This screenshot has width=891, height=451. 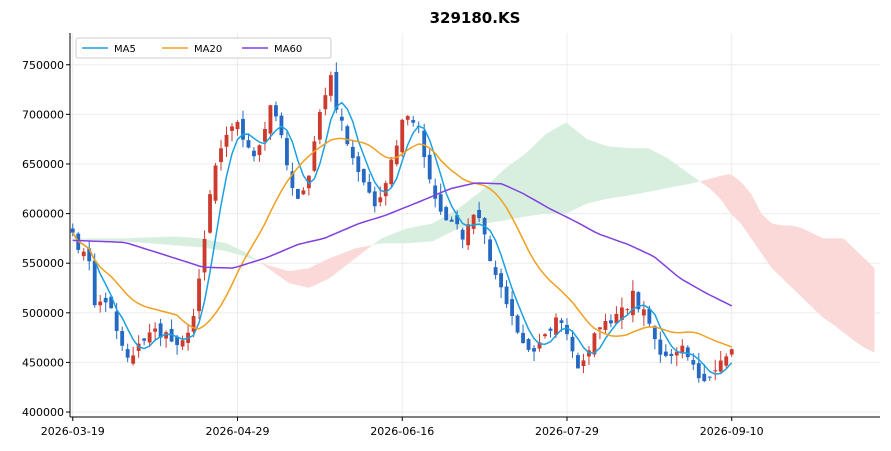 I want to click on y-tick-label: 700000, so click(x=43, y=114).